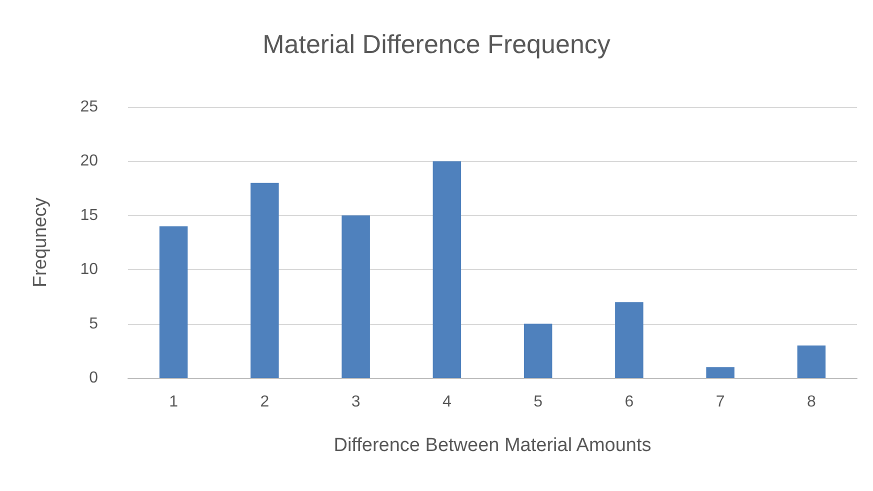 The height and width of the screenshot is (491, 873). What do you see at coordinates (93, 378) in the screenshot?
I see `y-tick-label: 0` at bounding box center [93, 378].